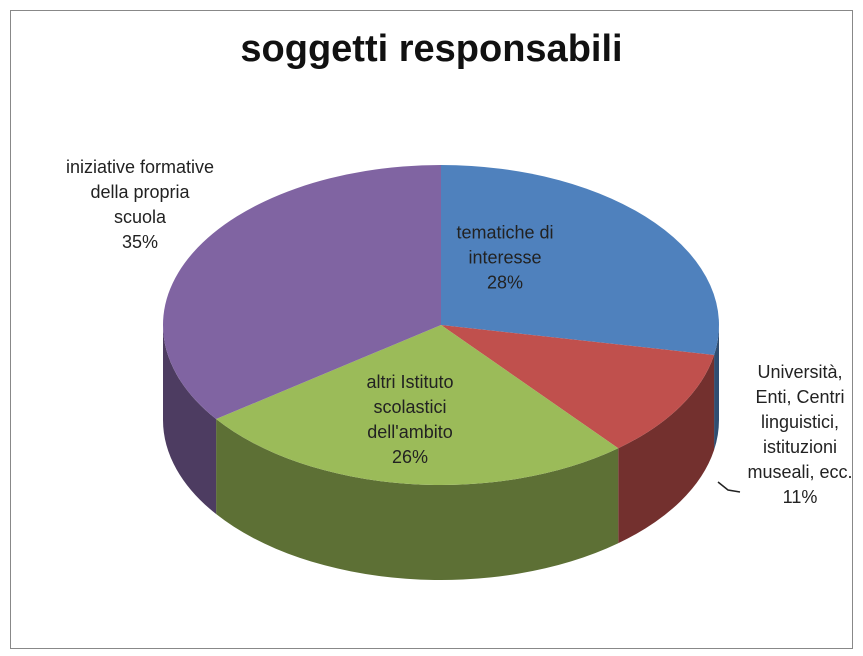 The image size is (863, 656). I want to click on slice-label: altri Istituto scolastici dell'ambito 26%, so click(410, 420).